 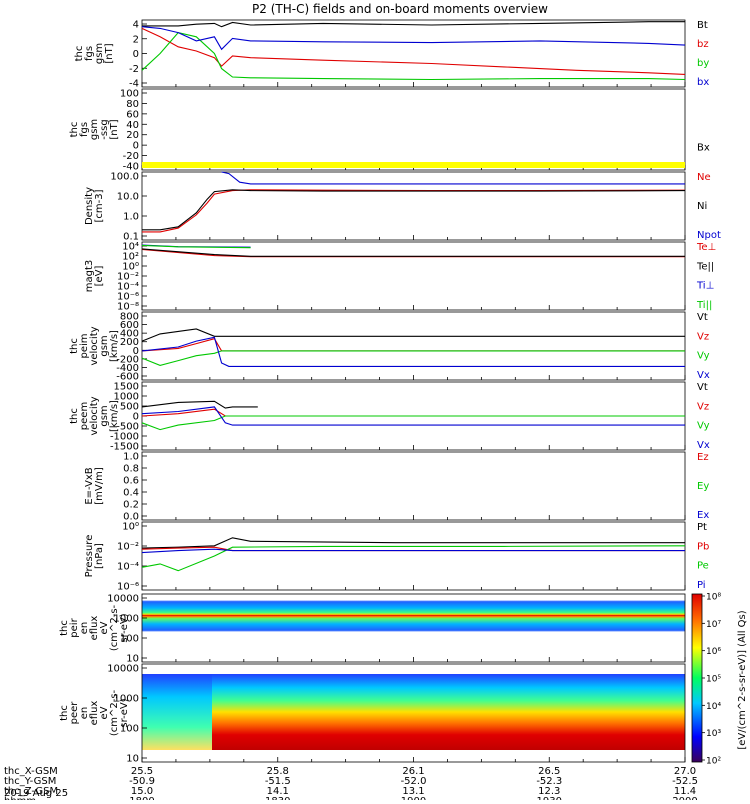 What do you see at coordinates (702, 527) in the screenshot?
I see `legend-pressure: Pt` at bounding box center [702, 527].